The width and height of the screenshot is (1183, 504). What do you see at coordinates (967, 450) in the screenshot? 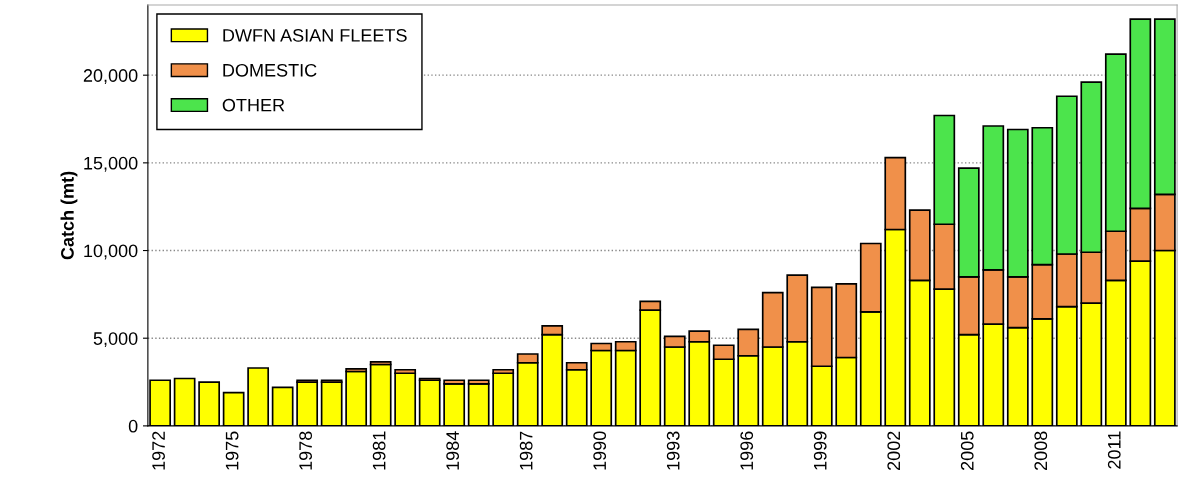
I see `x-tick-label: 2005` at bounding box center [967, 450].